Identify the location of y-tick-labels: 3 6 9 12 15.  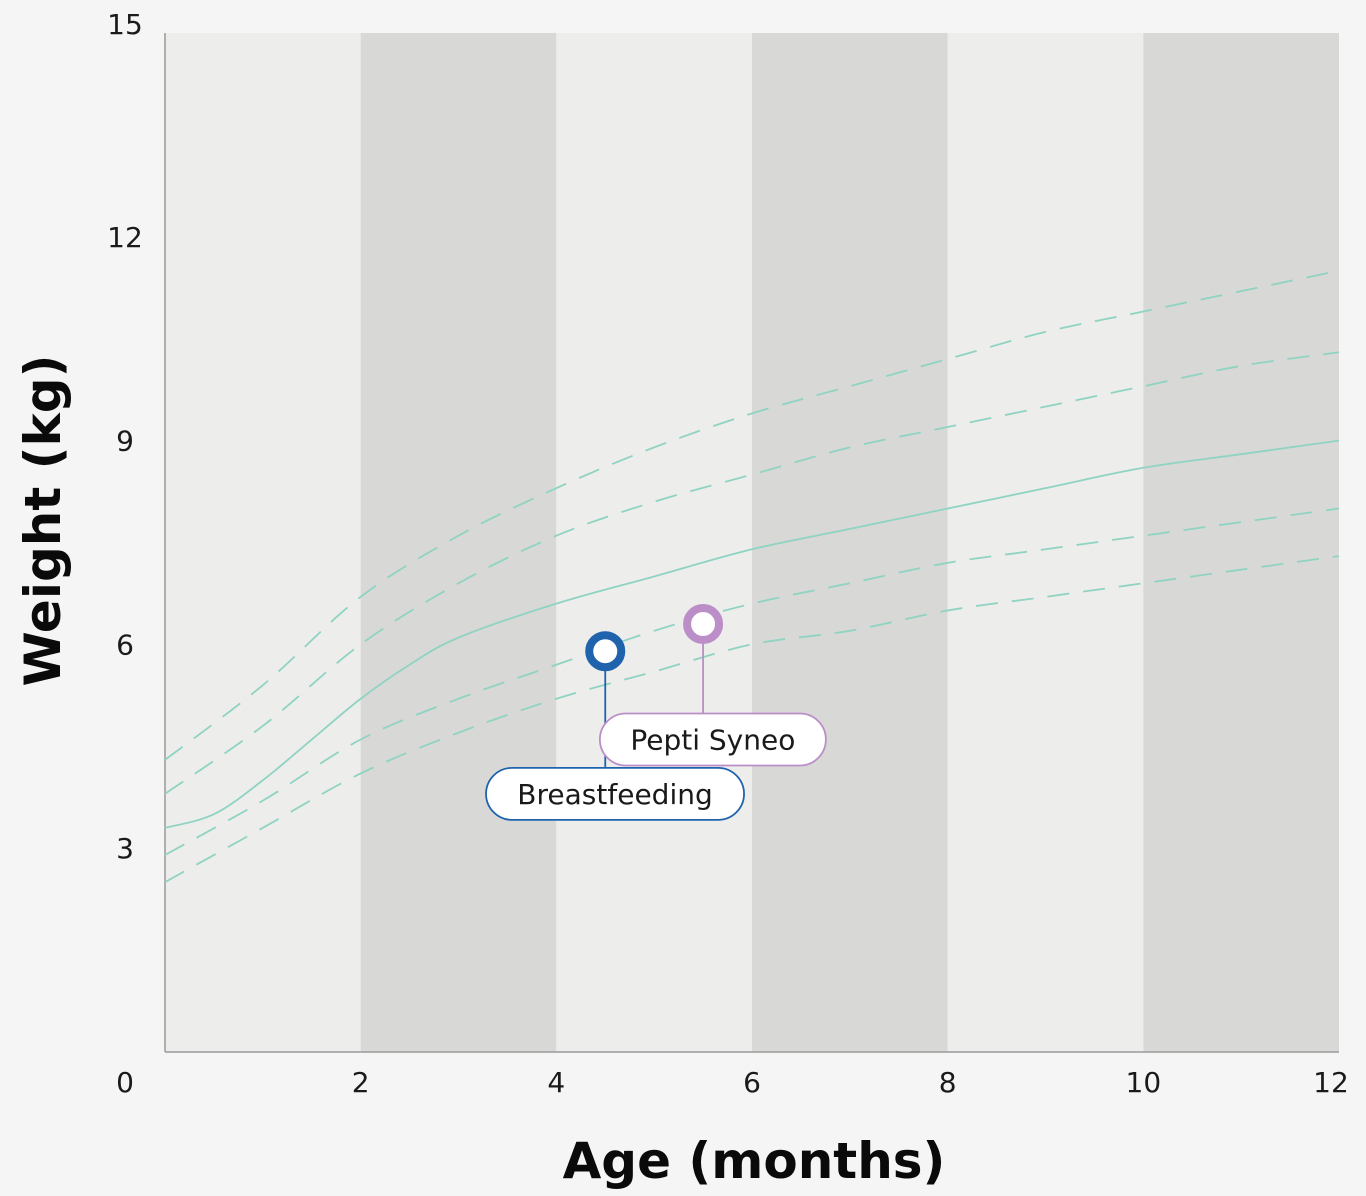
(125, 436).